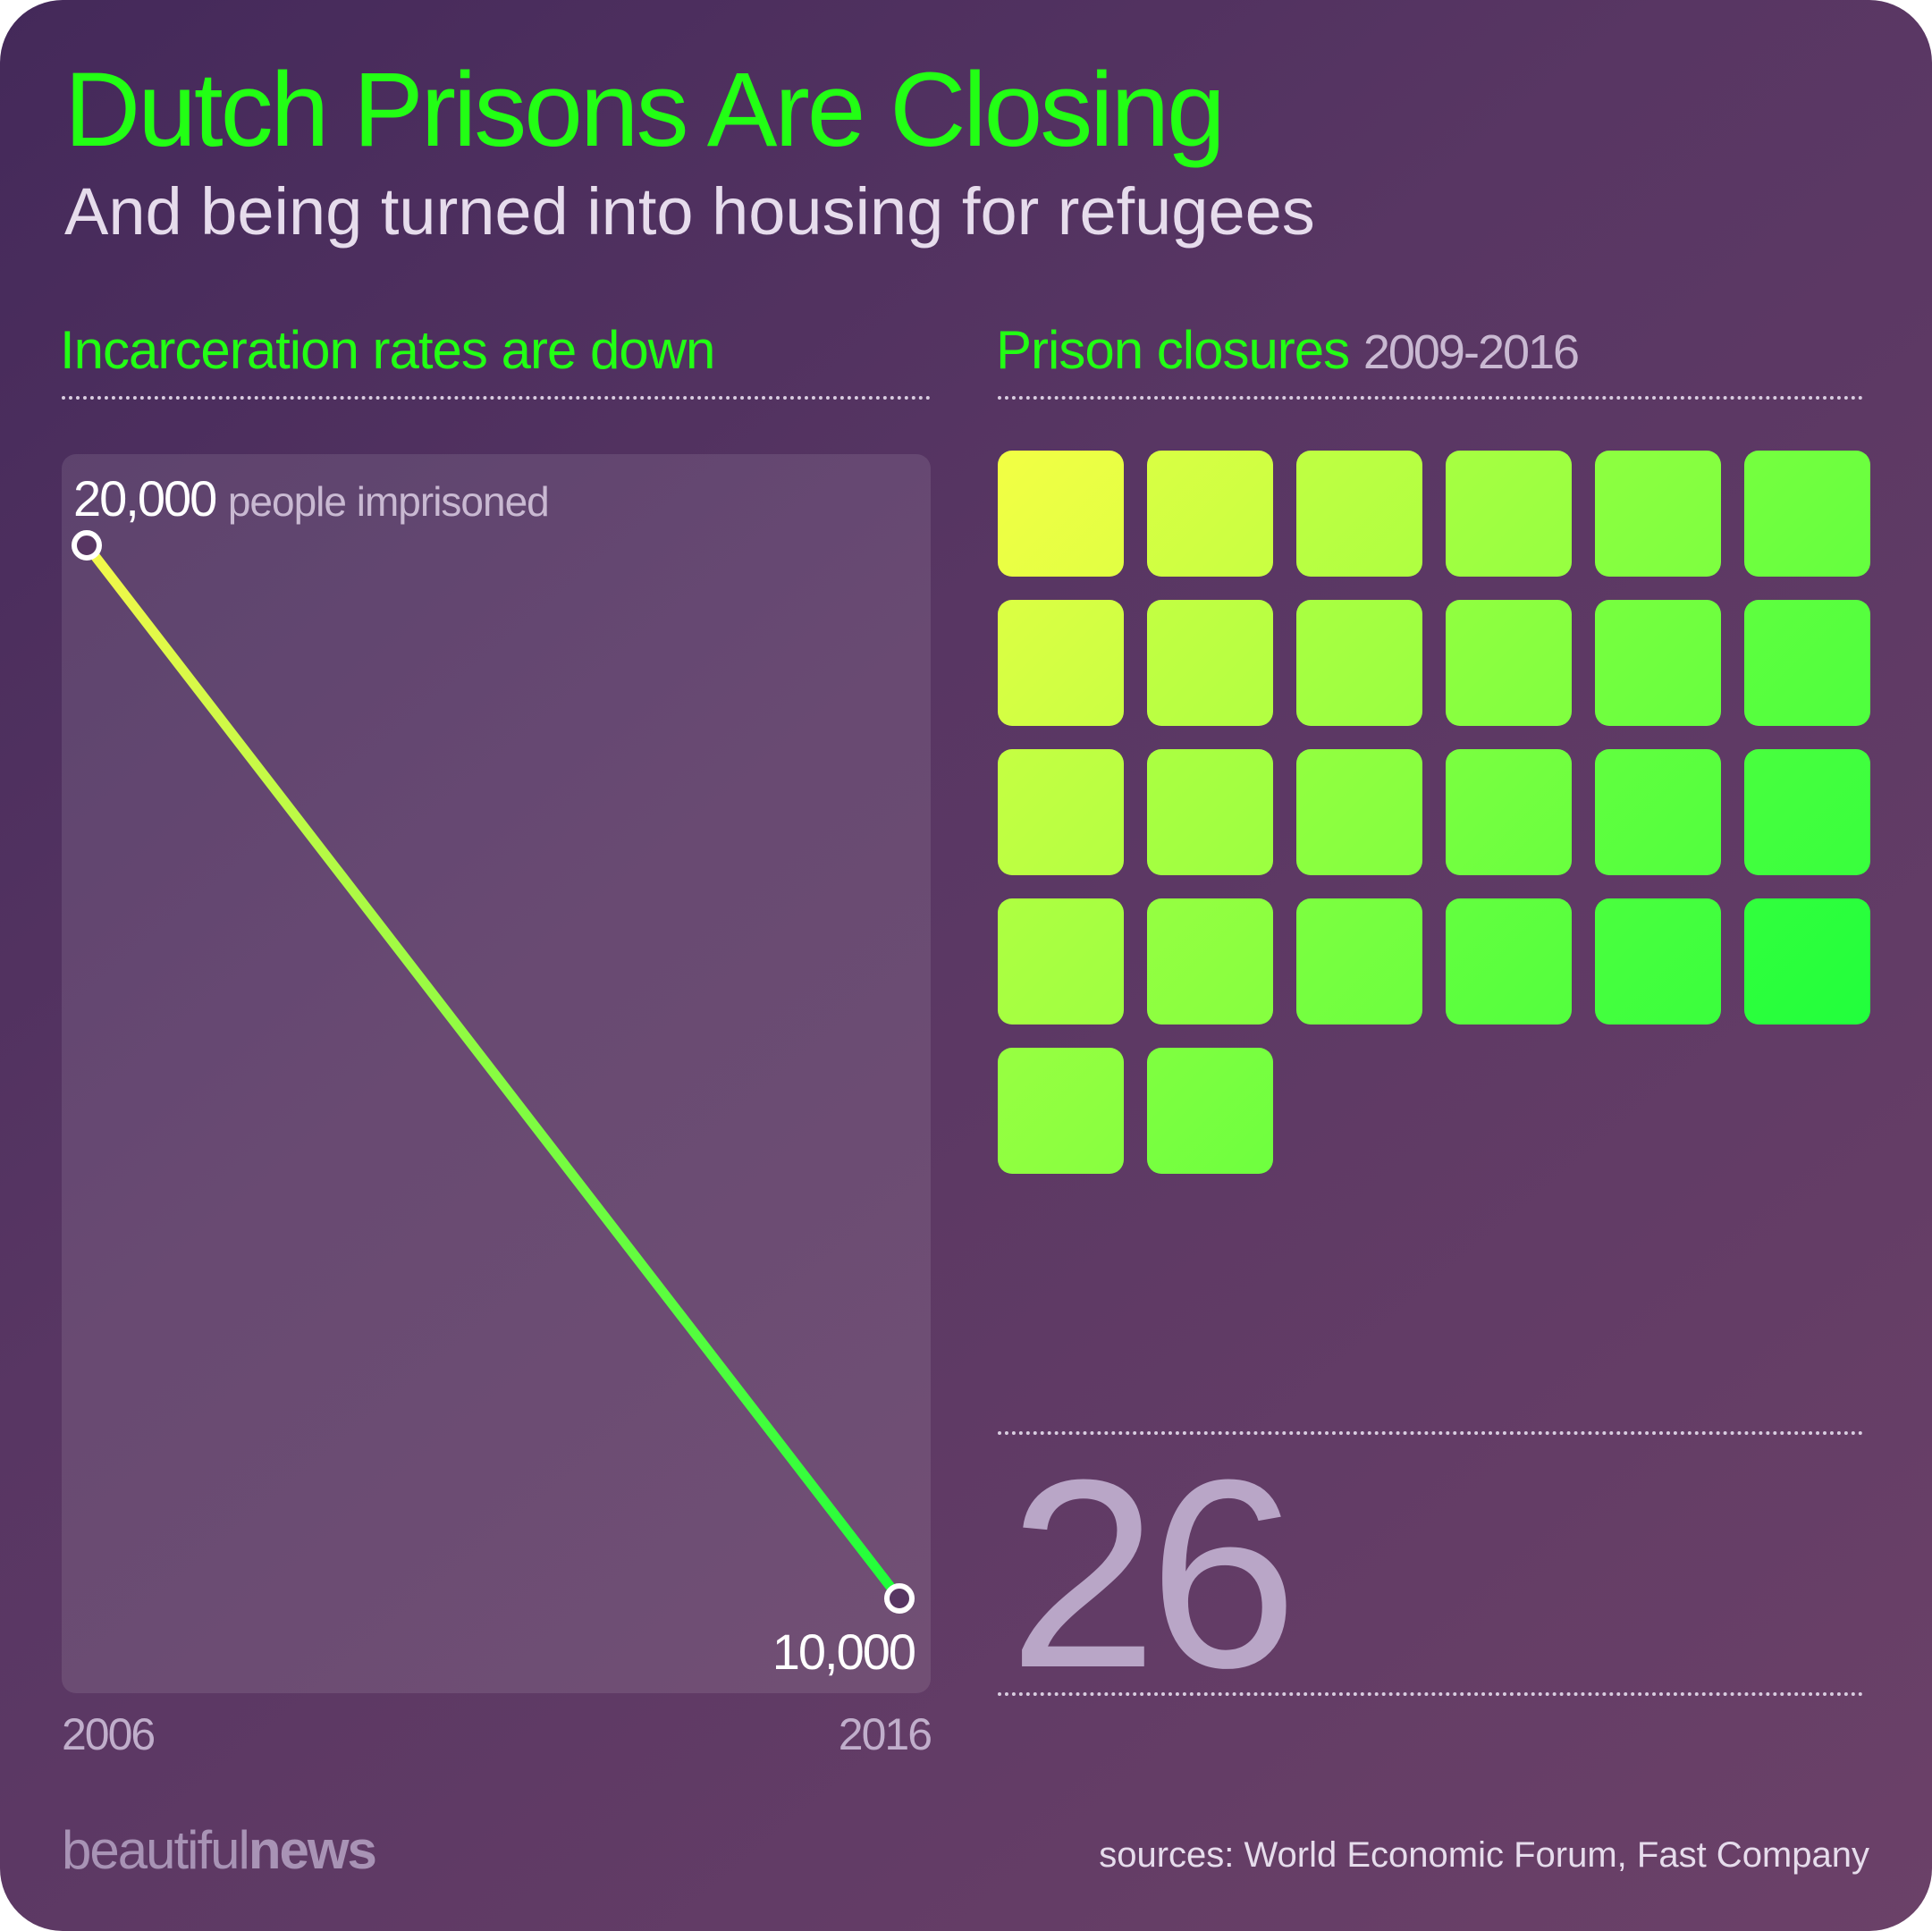 This screenshot has width=1932, height=1931. Describe the element at coordinates (387, 350) in the screenshot. I see `incarceration-heading: Incarceration rates are down` at that location.